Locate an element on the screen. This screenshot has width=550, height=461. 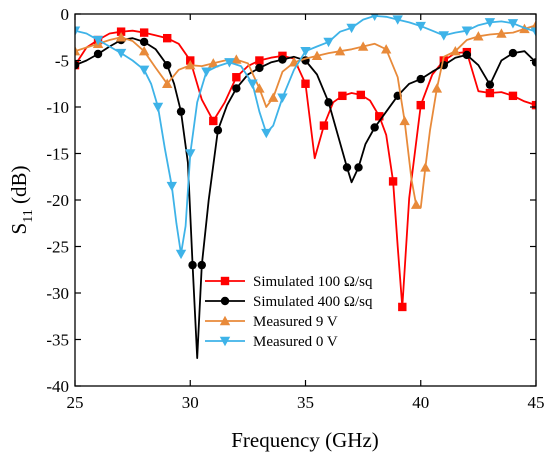
legend-entry: Measured 0 V is located at coordinates (271, 342).